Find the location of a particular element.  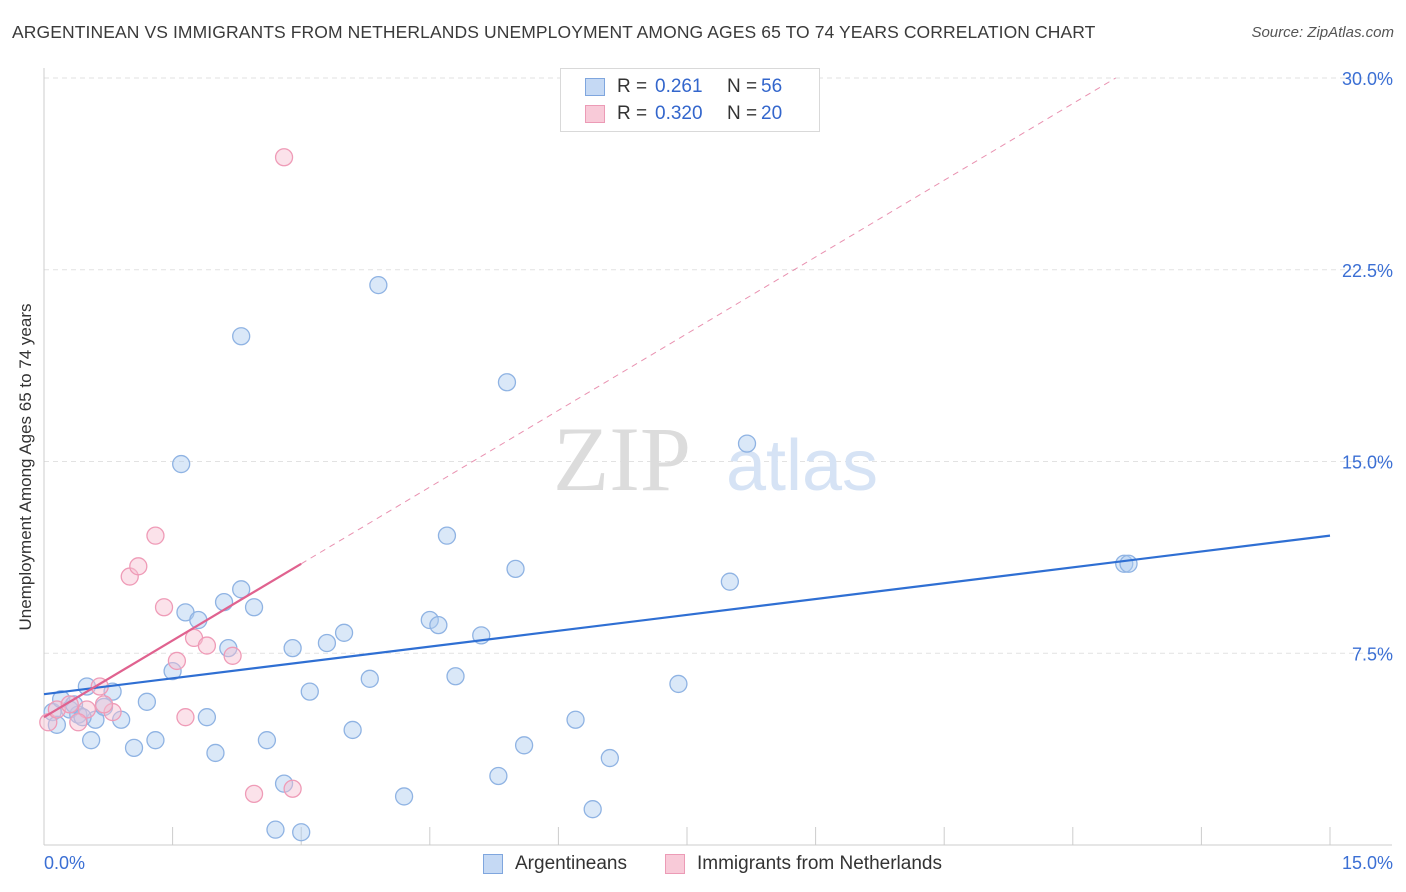

legend-n-value: 56 is located at coordinates (772, 86).